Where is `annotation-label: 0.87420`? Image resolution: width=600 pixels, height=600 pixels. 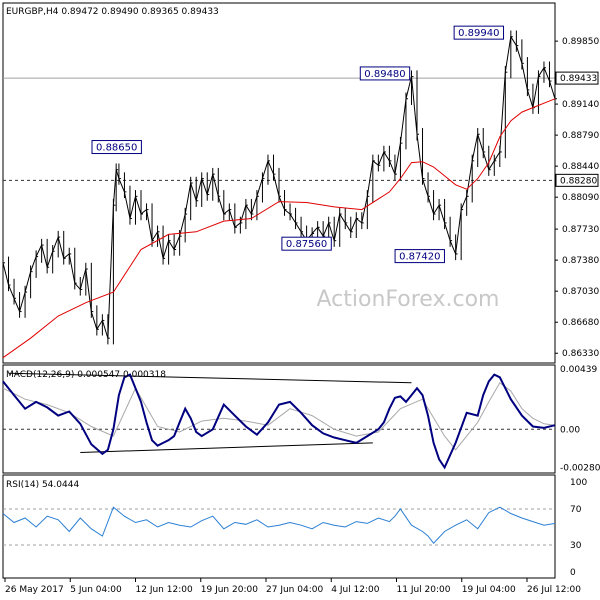 annotation-label: 0.87420 is located at coordinates (419, 257).